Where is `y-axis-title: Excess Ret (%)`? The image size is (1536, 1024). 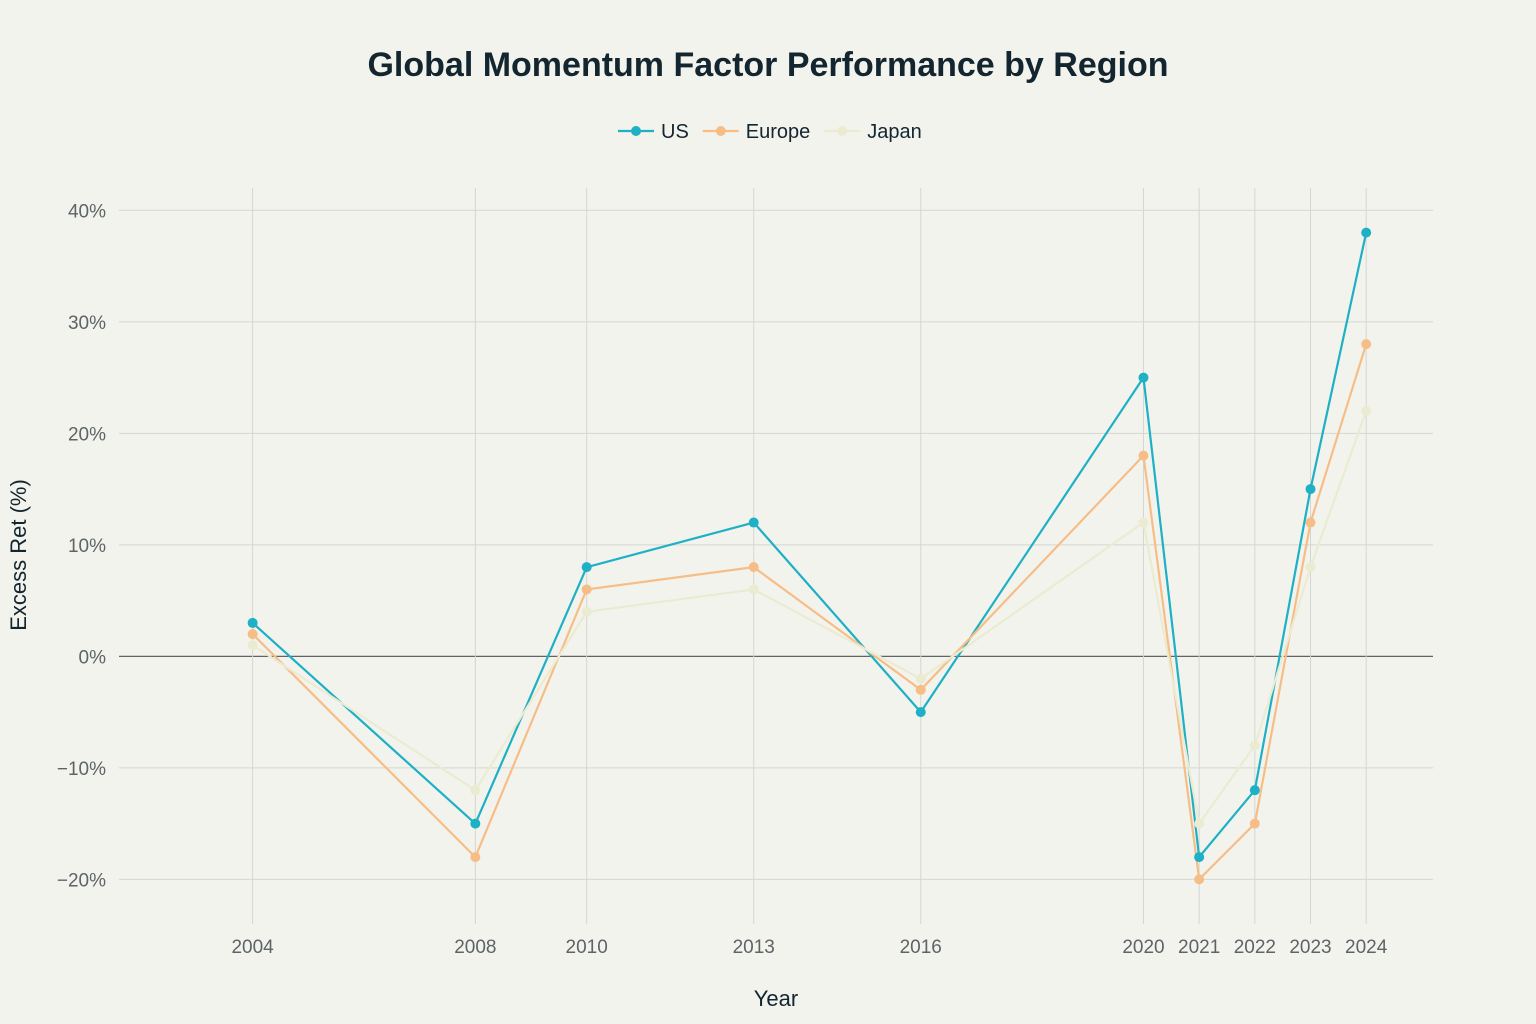 y-axis-title: Excess Ret (%) is located at coordinates (18, 555).